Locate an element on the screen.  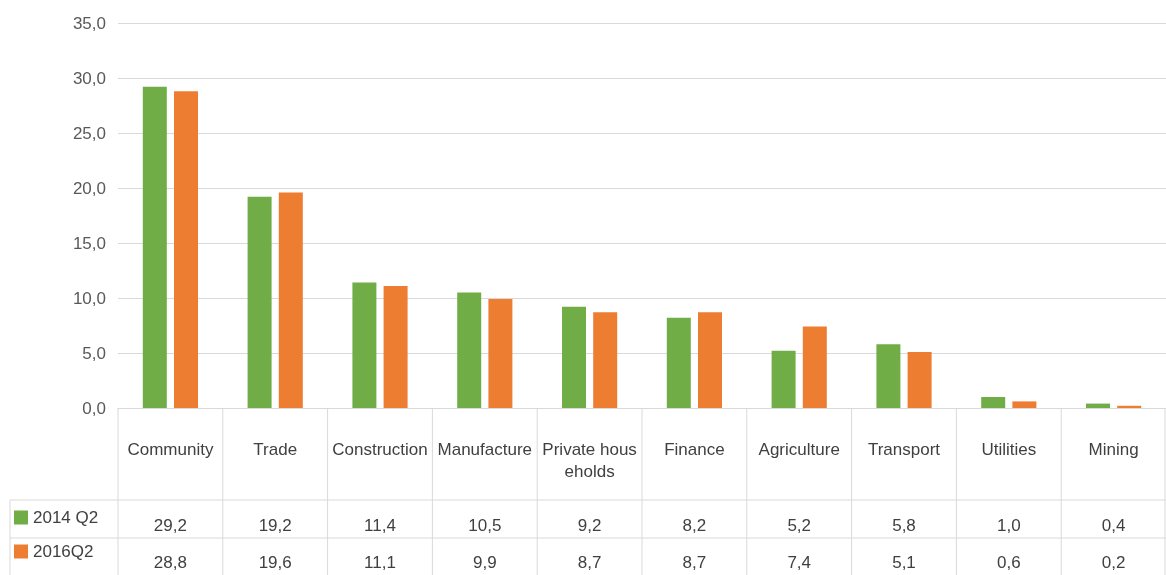
data-label: 0,4 is located at coordinates (1113, 525).